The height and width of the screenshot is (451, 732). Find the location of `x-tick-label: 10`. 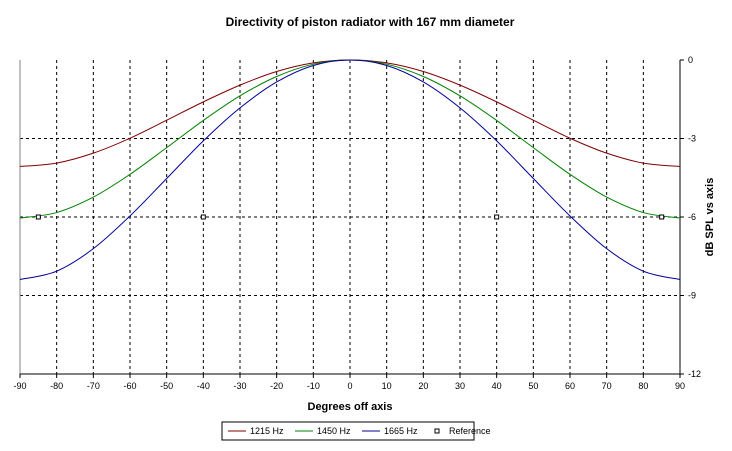

x-tick-label: 10 is located at coordinates (387, 386).